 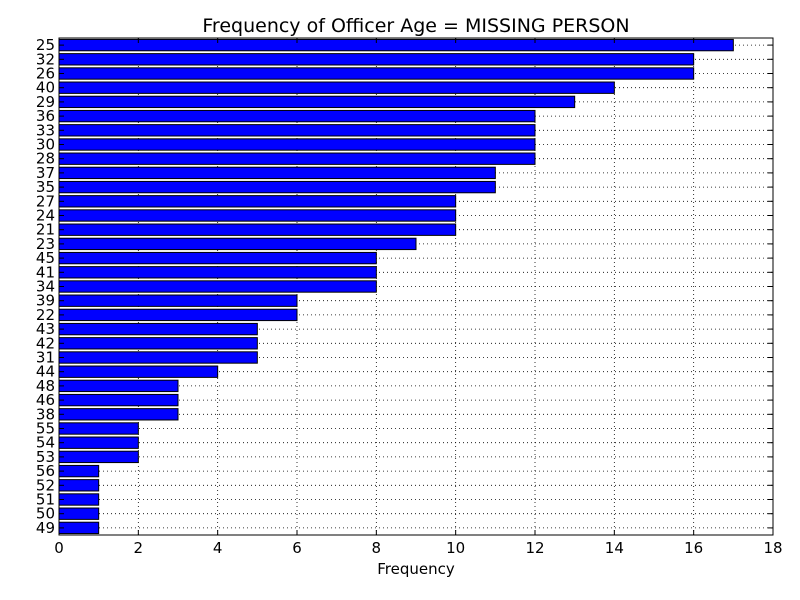 What do you see at coordinates (45, 343) in the screenshot?
I see `y-tick-label: 42` at bounding box center [45, 343].